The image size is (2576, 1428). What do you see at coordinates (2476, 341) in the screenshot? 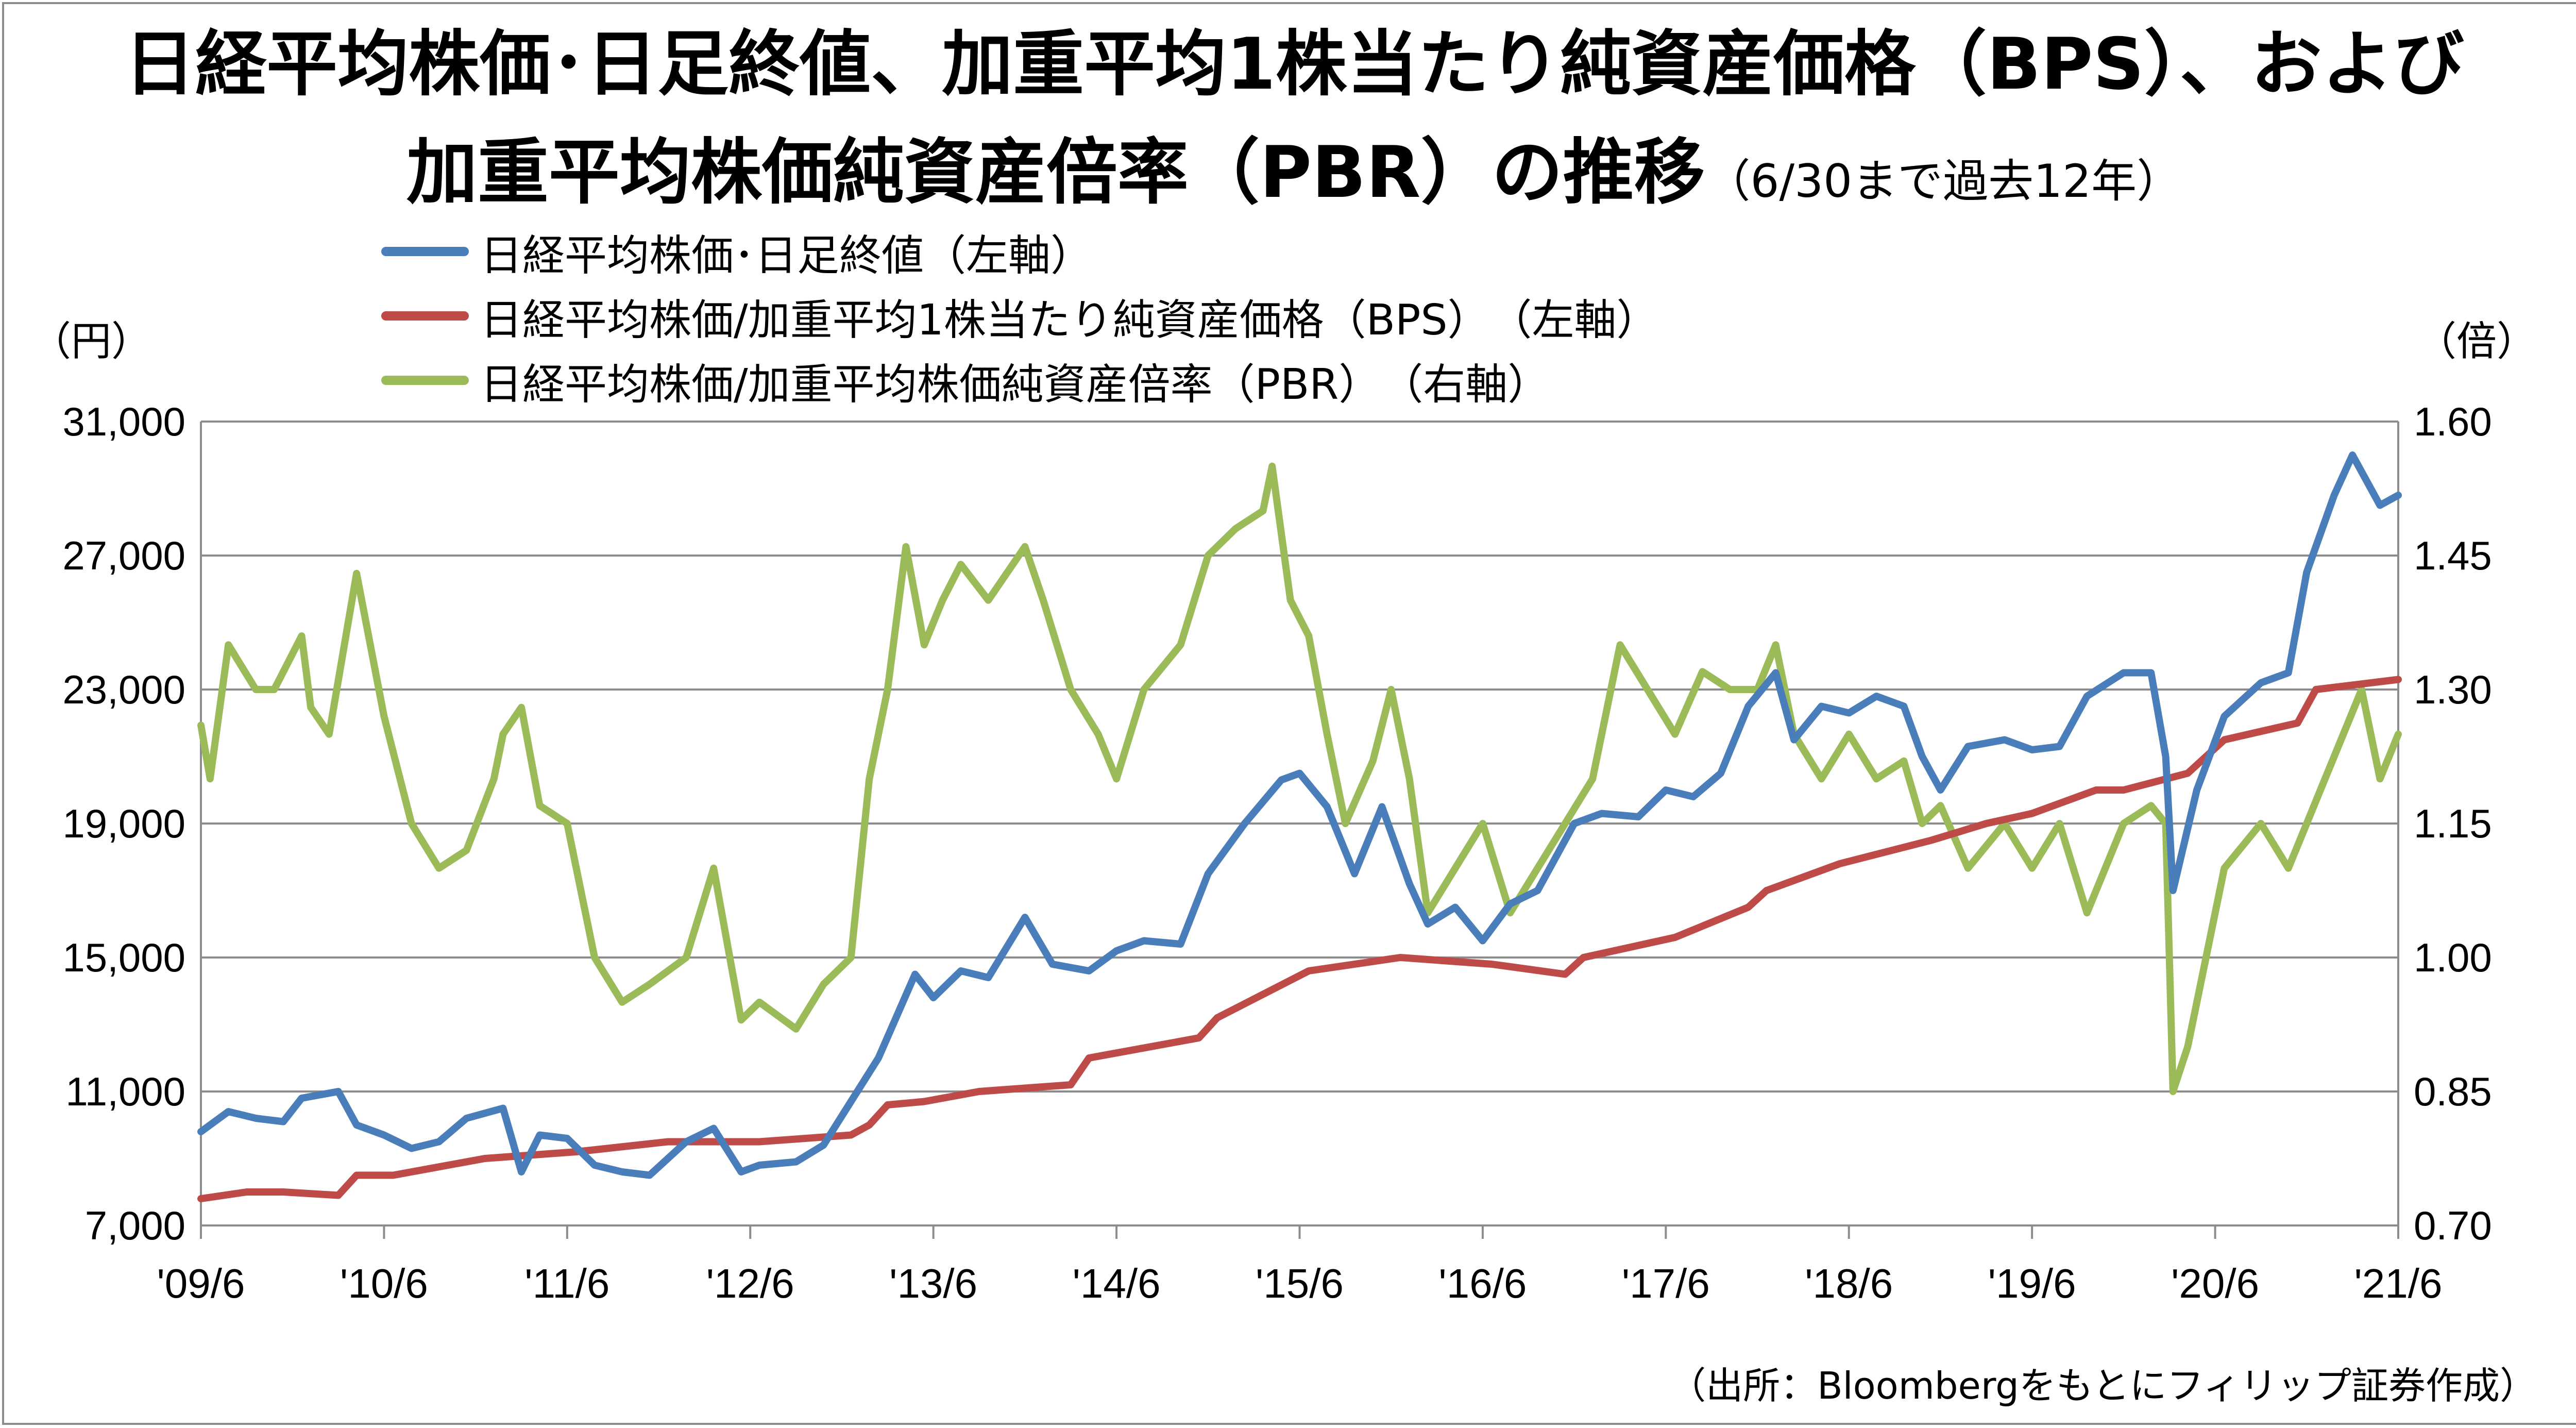
I see `right-axis-unit: （倍）` at bounding box center [2476, 341].